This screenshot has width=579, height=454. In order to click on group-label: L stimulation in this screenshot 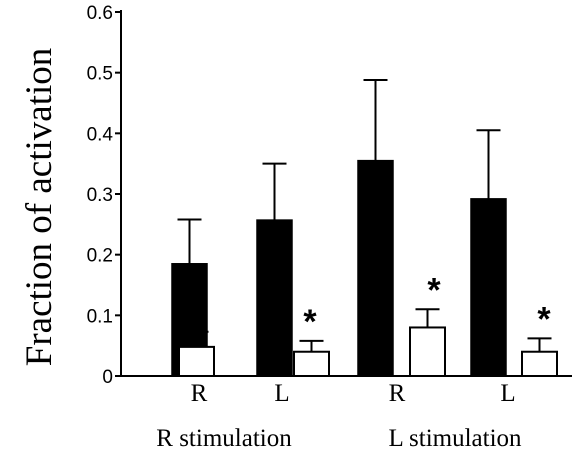, I will do `click(455, 438)`.